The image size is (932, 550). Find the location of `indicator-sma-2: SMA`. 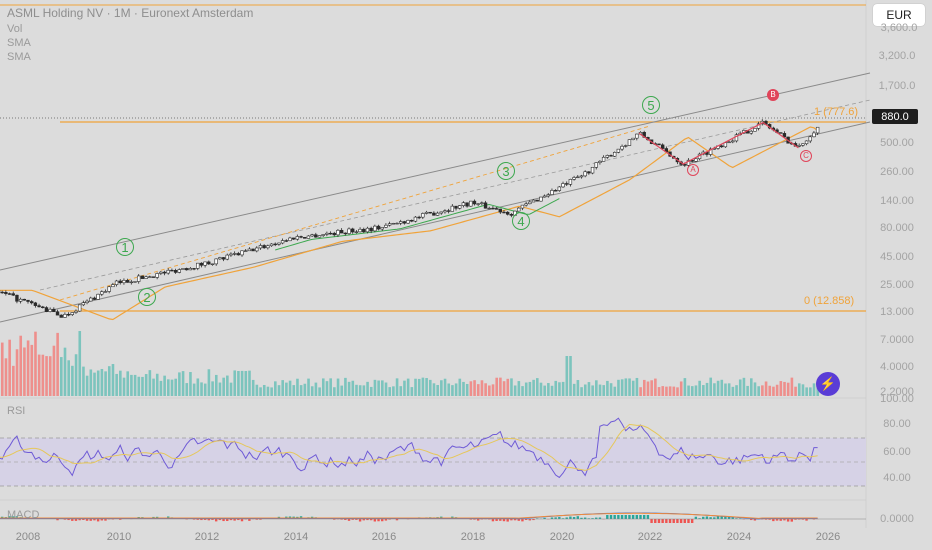

indicator-sma-2: SMA is located at coordinates (19, 57).